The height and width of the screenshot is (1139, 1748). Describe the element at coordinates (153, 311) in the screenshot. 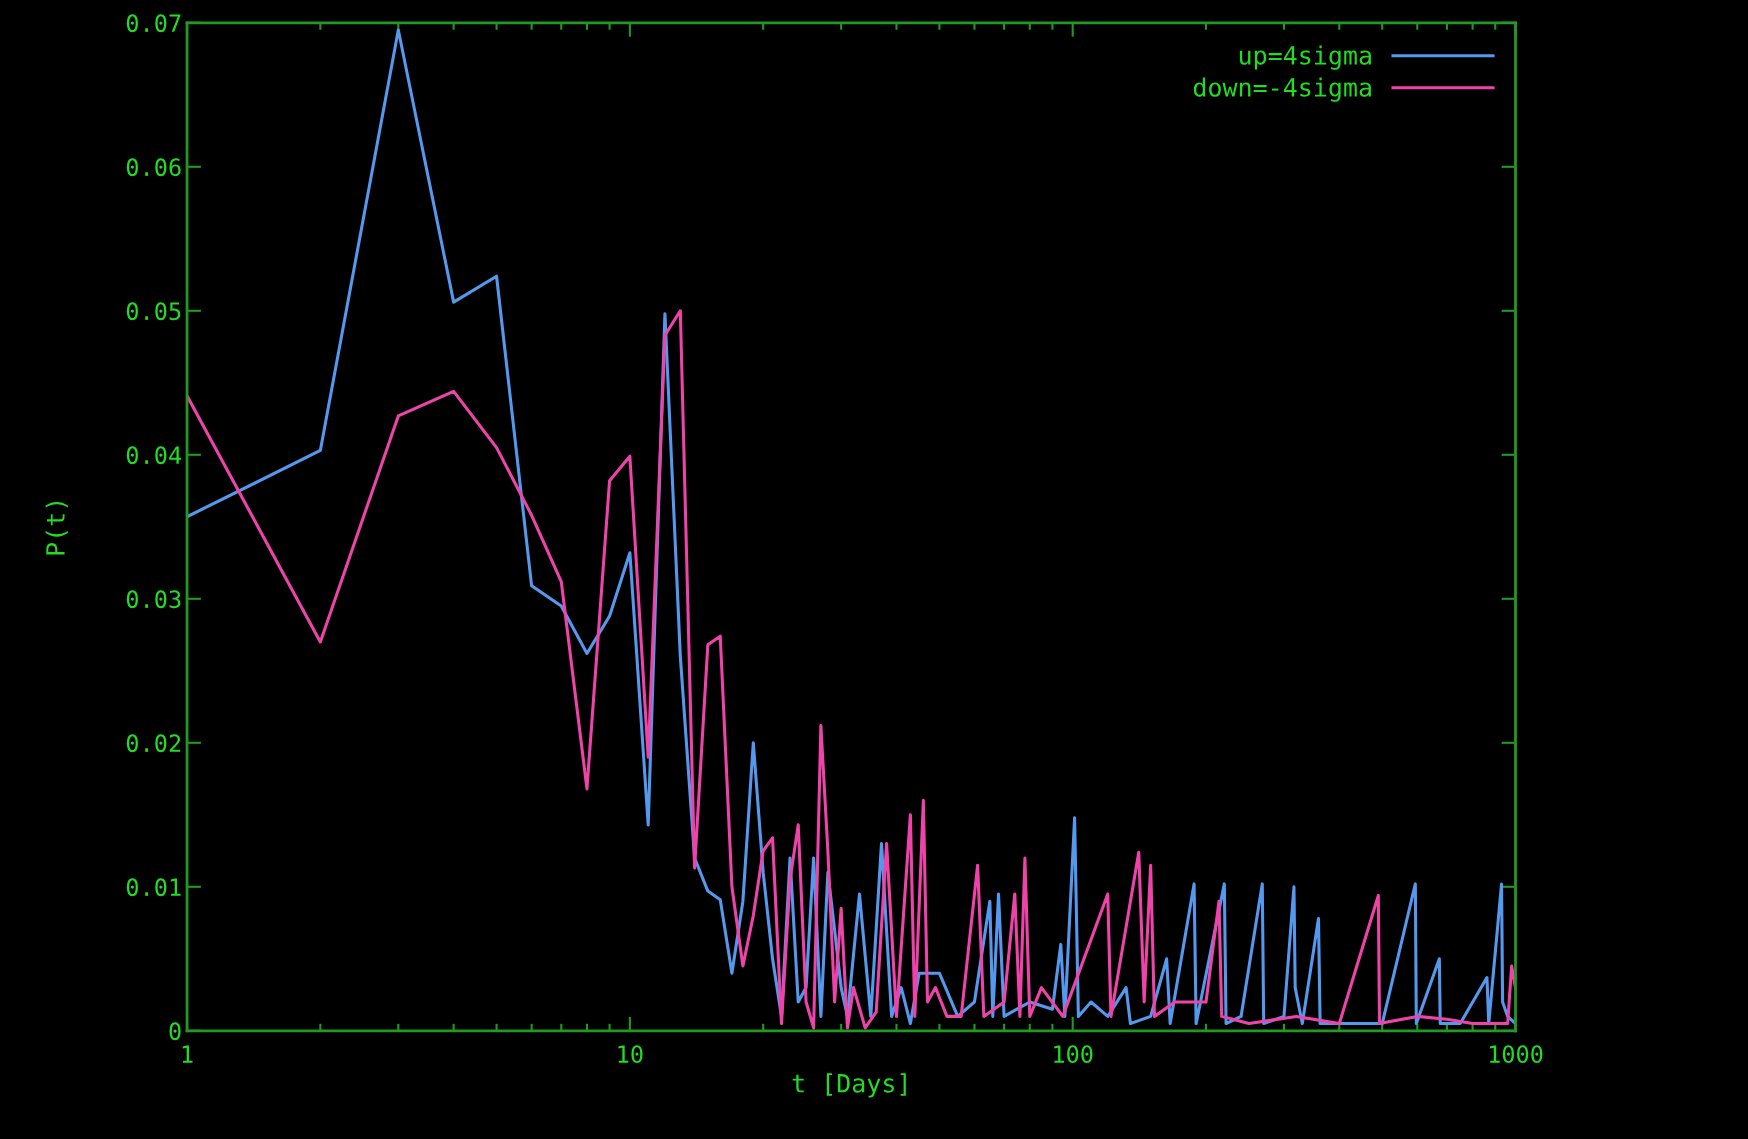

I see `y-tick-label: 0.05` at that location.